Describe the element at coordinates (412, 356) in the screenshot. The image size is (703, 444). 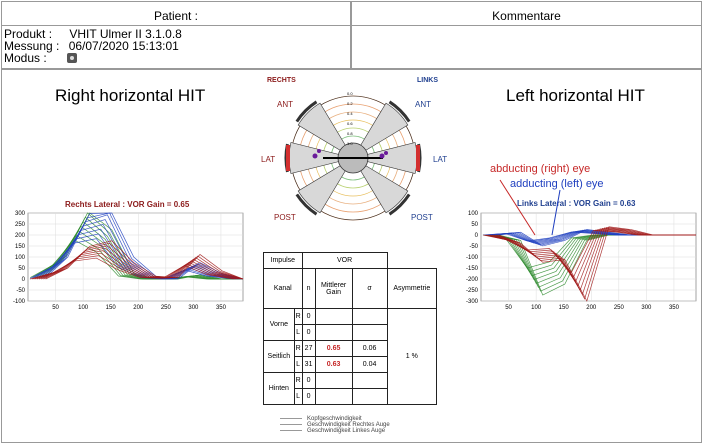
I see `asym-value: 1 %` at that location.